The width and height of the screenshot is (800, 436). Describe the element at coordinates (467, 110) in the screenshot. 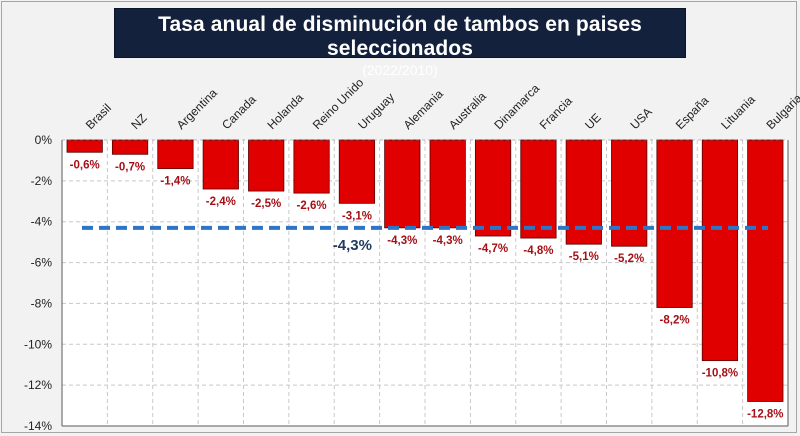

I see `category-label: Australia` at that location.